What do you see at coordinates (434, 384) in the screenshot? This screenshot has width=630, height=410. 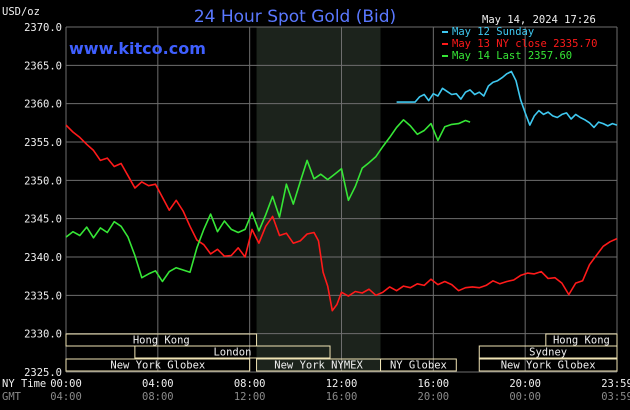 I see `x-tick-label-ny: 16:00` at bounding box center [434, 384].